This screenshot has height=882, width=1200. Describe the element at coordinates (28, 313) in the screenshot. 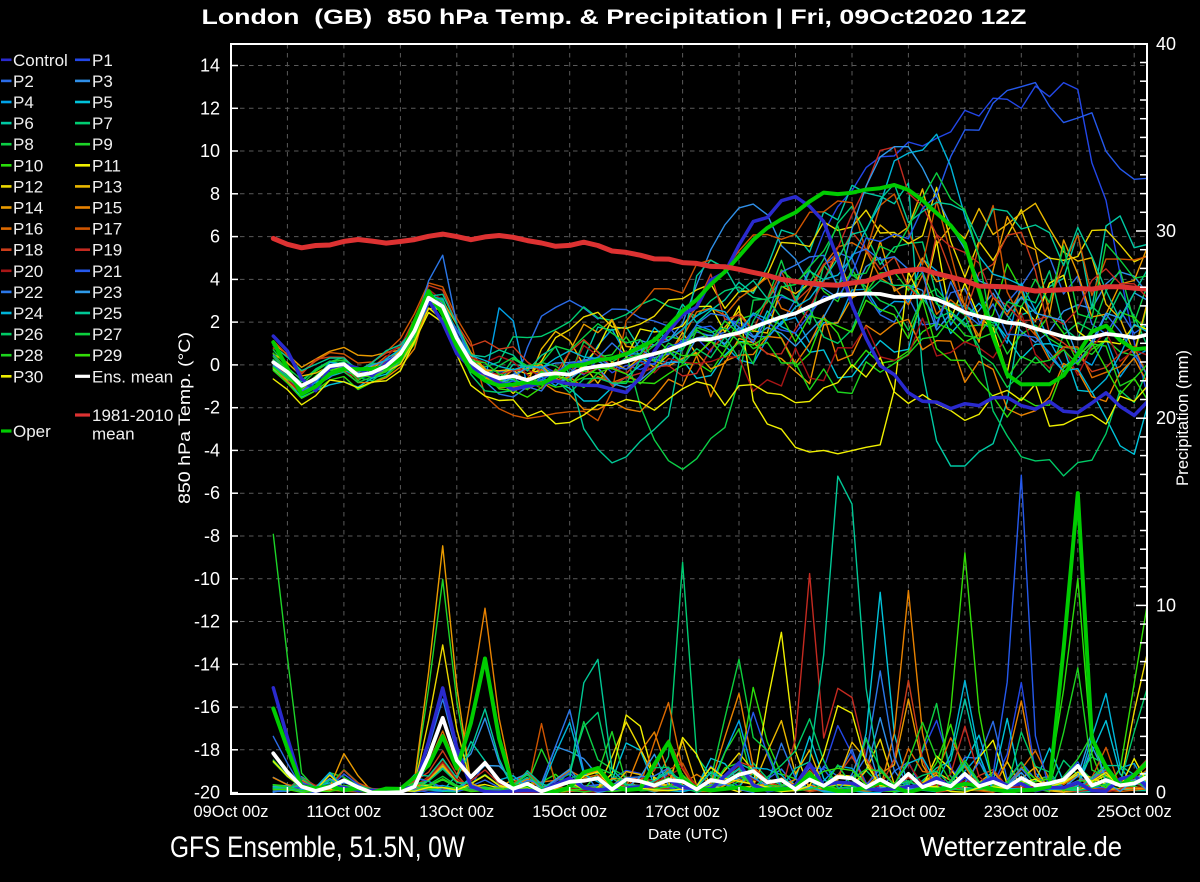

I see `svg-text: P24` at that location.